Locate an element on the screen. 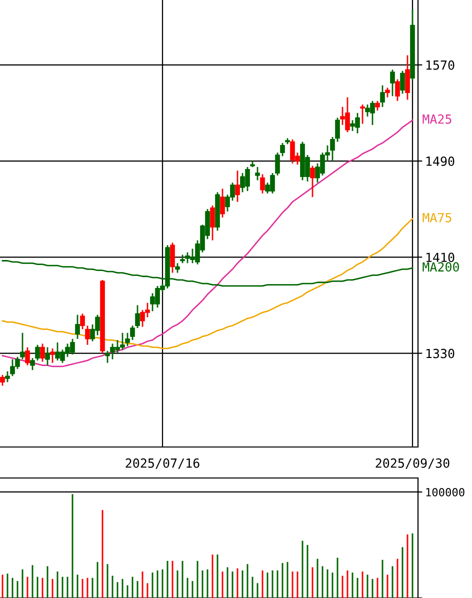 The width and height of the screenshot is (472, 598). y-tick-label: 1490 is located at coordinates (440, 161).